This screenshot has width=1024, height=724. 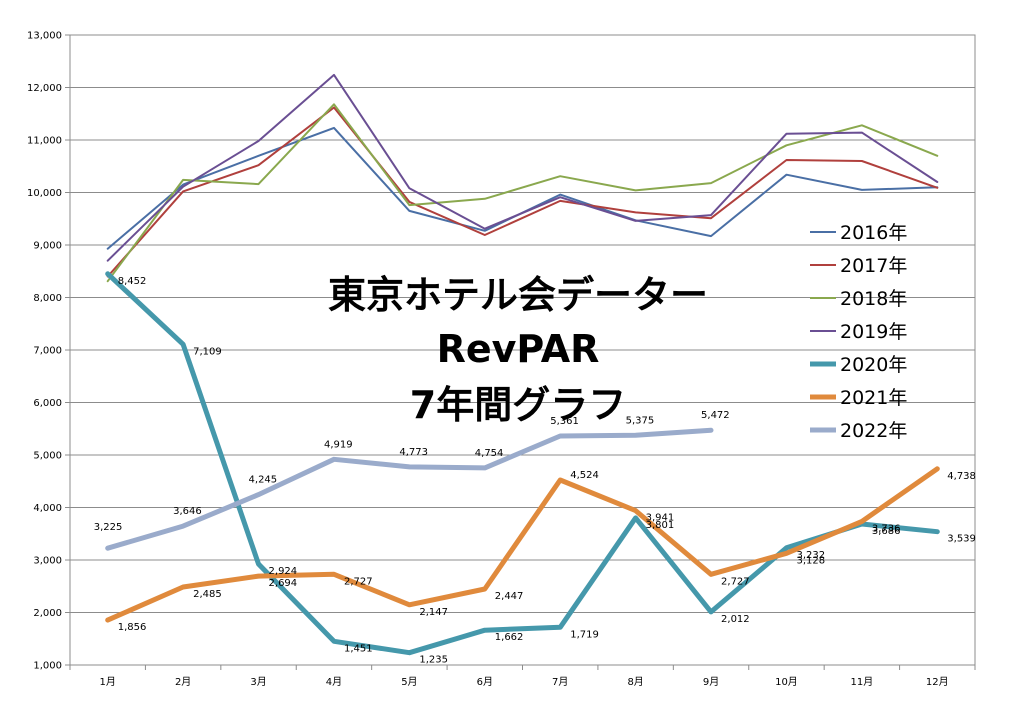 What do you see at coordinates (258, 682) in the screenshot?
I see `x-tick-label: 3月` at bounding box center [258, 682].